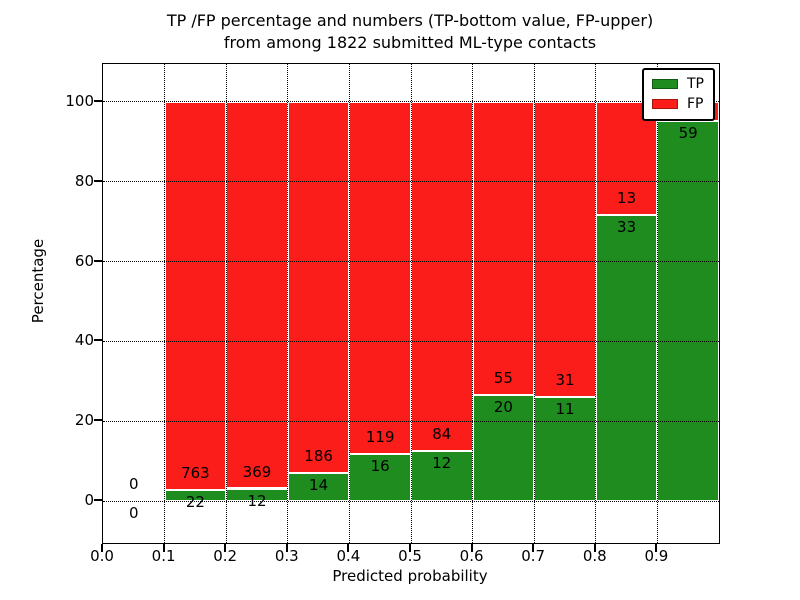  What do you see at coordinates (195, 472) in the screenshot?
I see `fp-count-label: 763` at bounding box center [195, 472].